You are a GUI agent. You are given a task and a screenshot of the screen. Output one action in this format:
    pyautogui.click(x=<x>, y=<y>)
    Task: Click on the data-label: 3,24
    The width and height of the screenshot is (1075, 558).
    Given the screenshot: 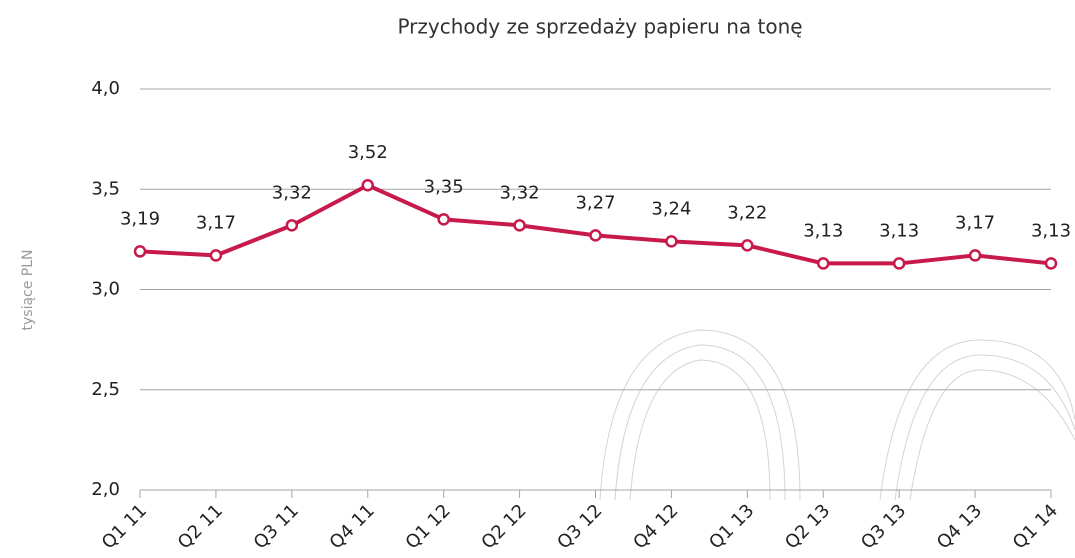 What is the action you would take?
    pyautogui.click(x=671, y=208)
    